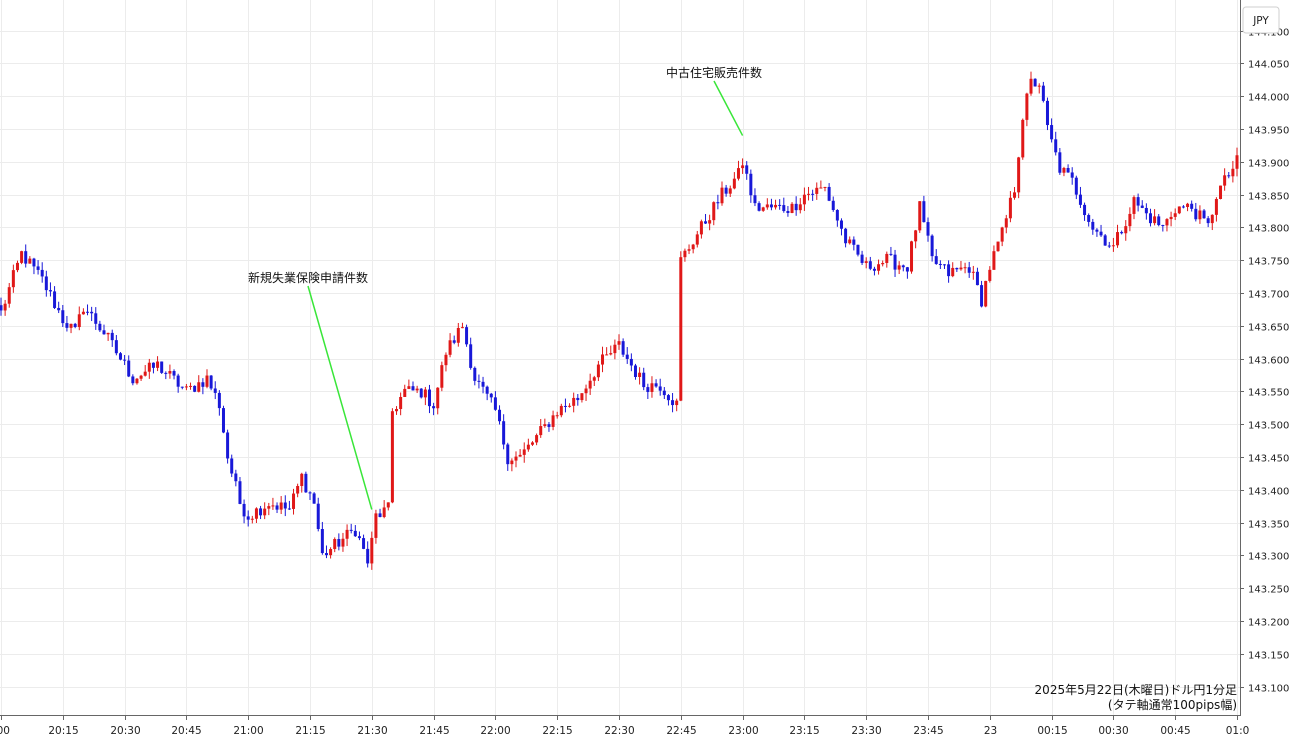  I want to click on y-tick-label: 143.100, so click(1268, 689).